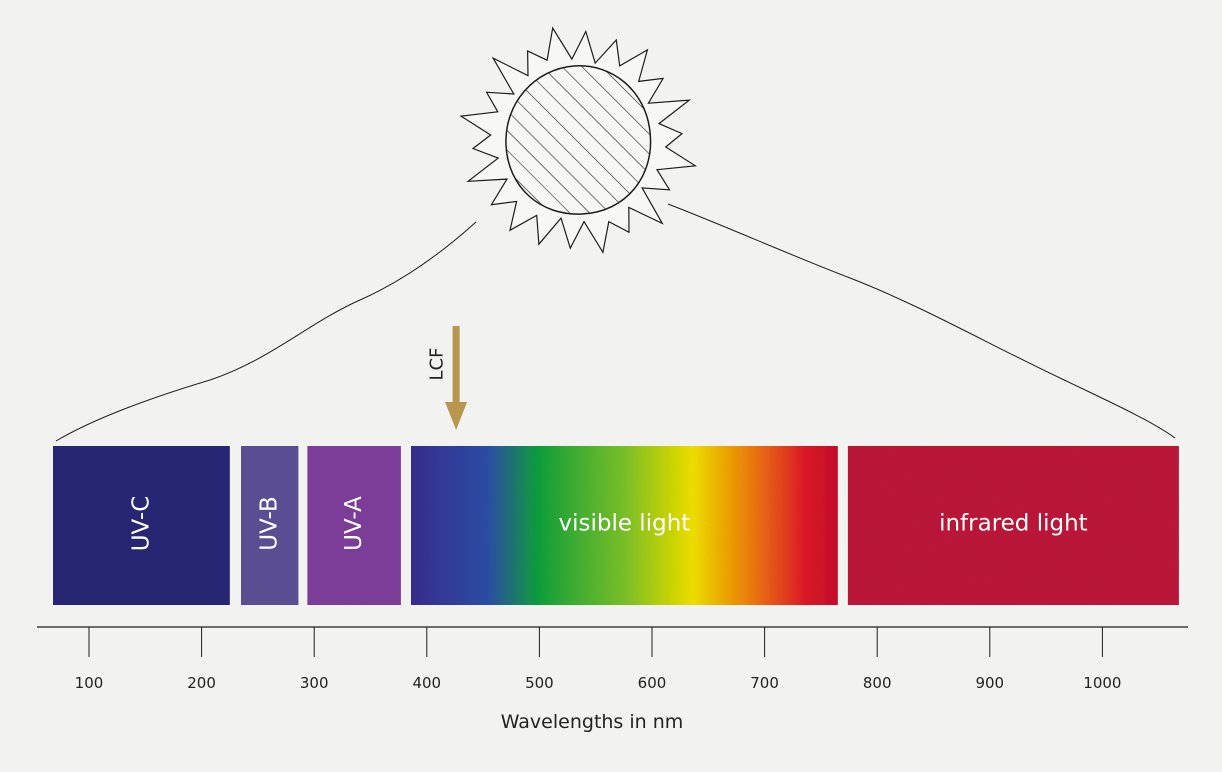 This screenshot has width=1222, height=772. What do you see at coordinates (764, 683) in the screenshot?
I see `tick-label: 700` at bounding box center [764, 683].